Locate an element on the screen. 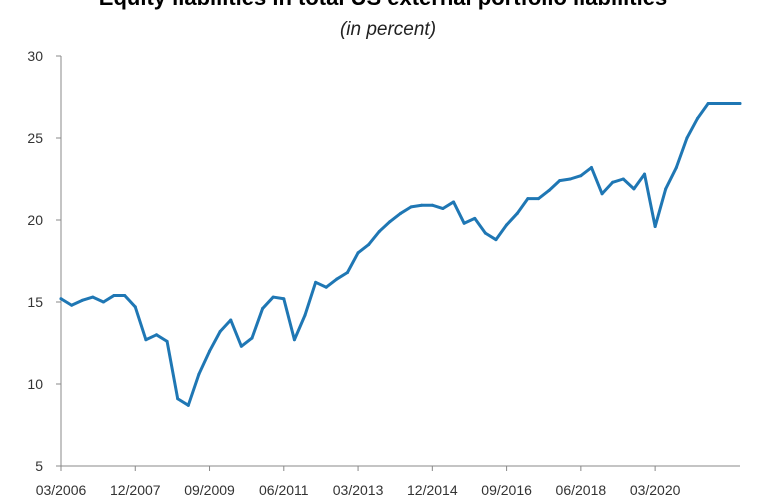 The height and width of the screenshot is (499, 766). chart-subtitle: (in percent) is located at coordinates (388, 29).